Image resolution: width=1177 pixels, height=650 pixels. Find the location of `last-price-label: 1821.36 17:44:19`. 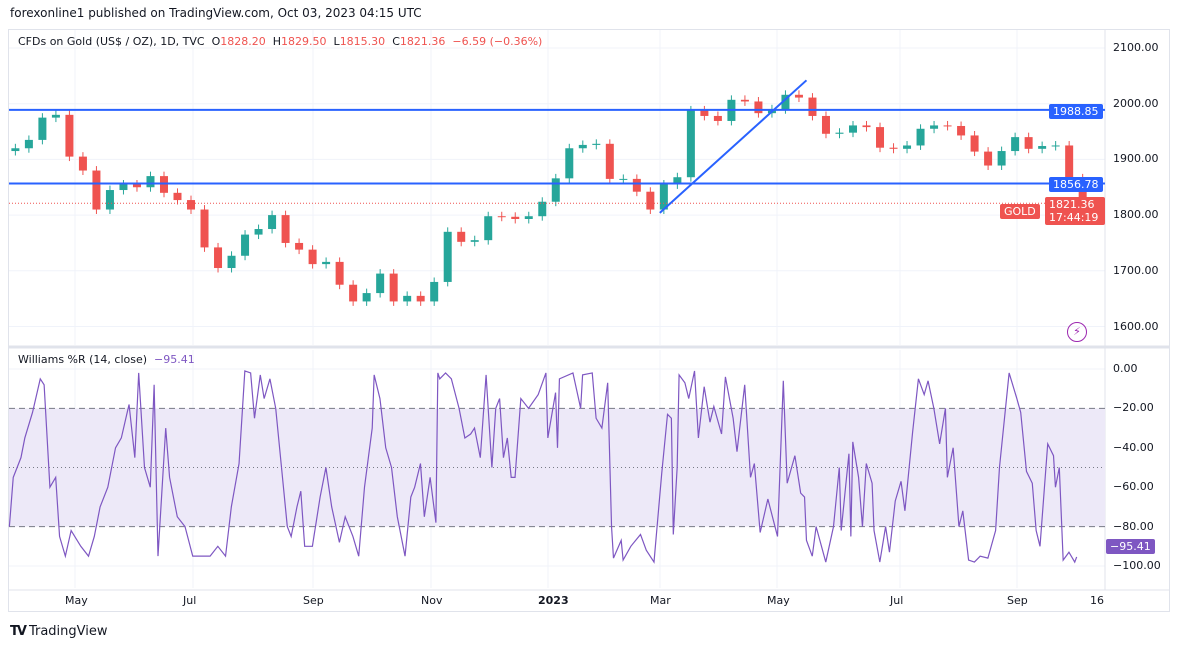

last-price-label: 1821.36 17:44:19 is located at coordinates (1075, 211).